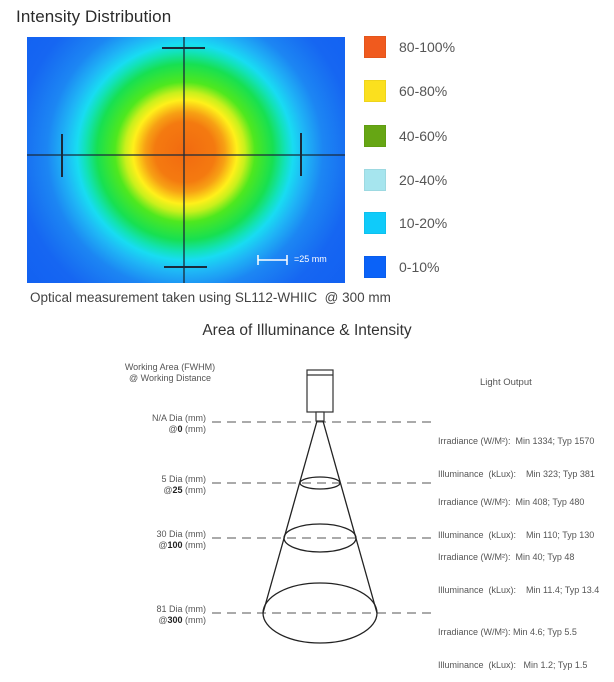 Image resolution: width=614 pixels, height=682 pixels. What do you see at coordinates (423, 223) in the screenshot?
I see `legend-label: 10-20%` at bounding box center [423, 223].